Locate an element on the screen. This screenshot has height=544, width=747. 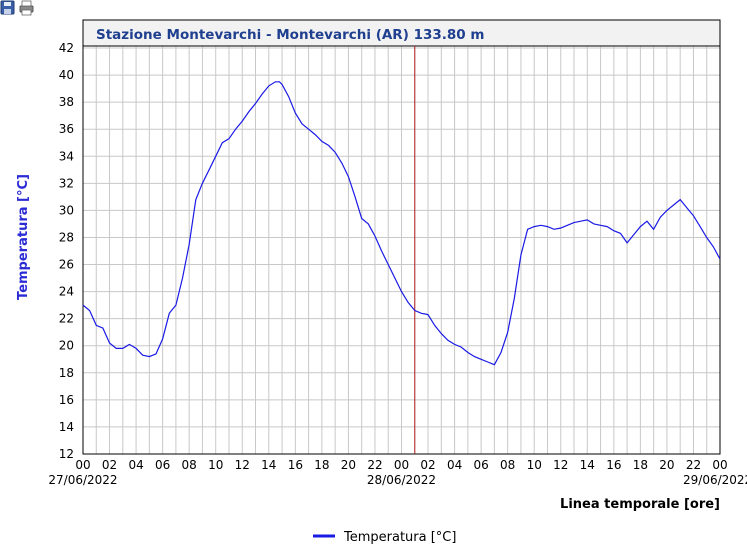
toolbar is located at coordinates (30, 8).